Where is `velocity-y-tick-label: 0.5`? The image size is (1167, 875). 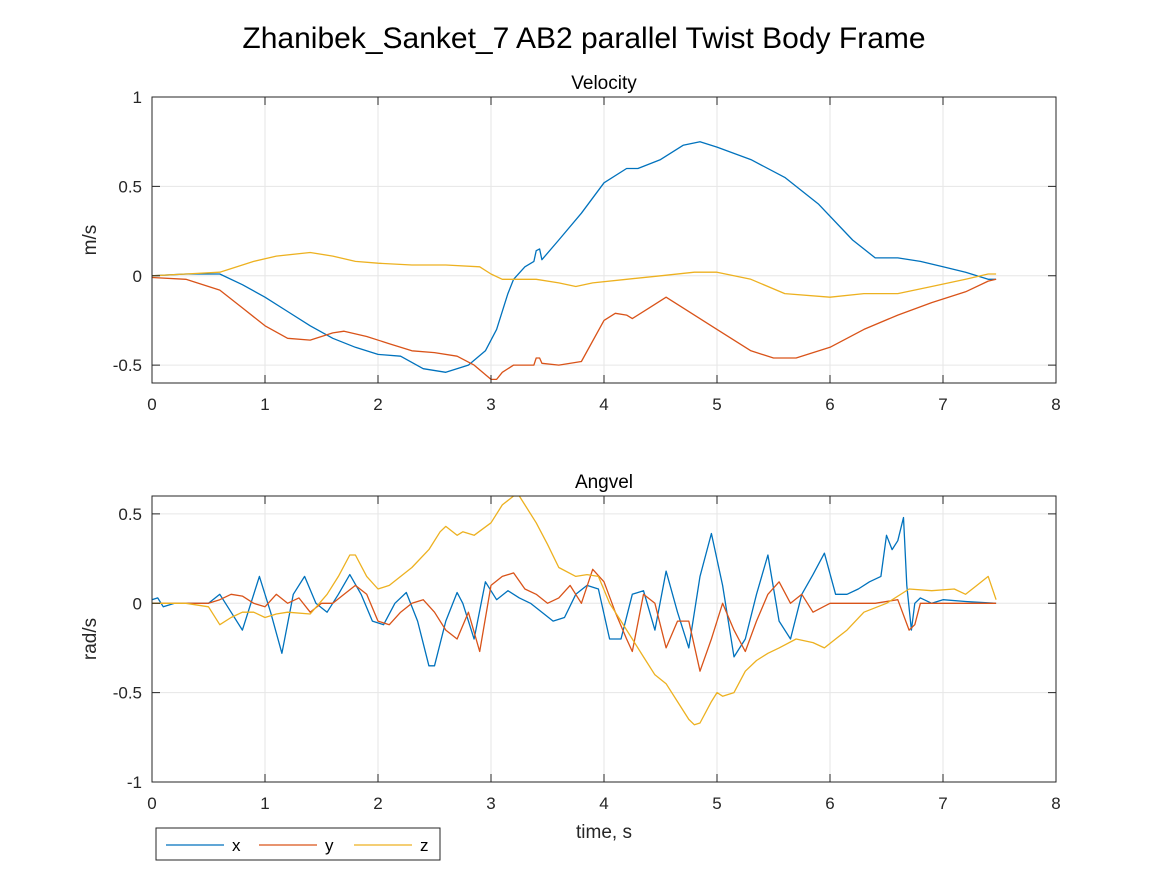
velocity-y-tick-label: 0.5 is located at coordinates (130, 186).